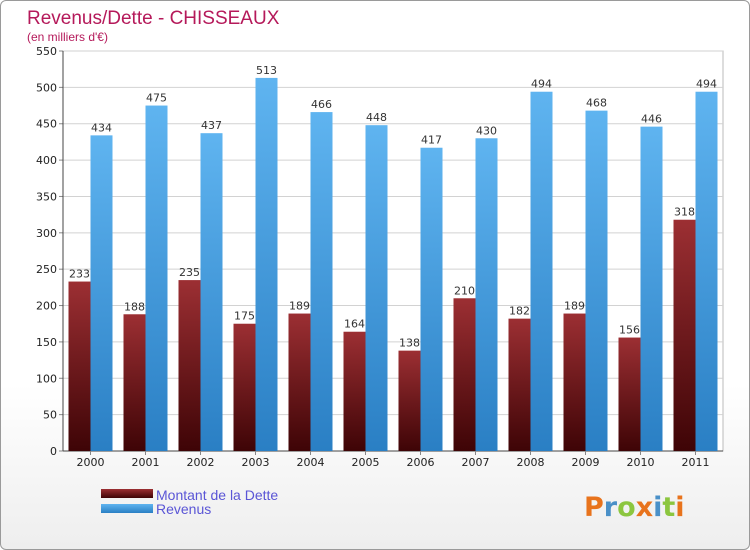 The height and width of the screenshot is (550, 750). What do you see at coordinates (46, 160) in the screenshot?
I see `y-tick-label: 400` at bounding box center [46, 160].